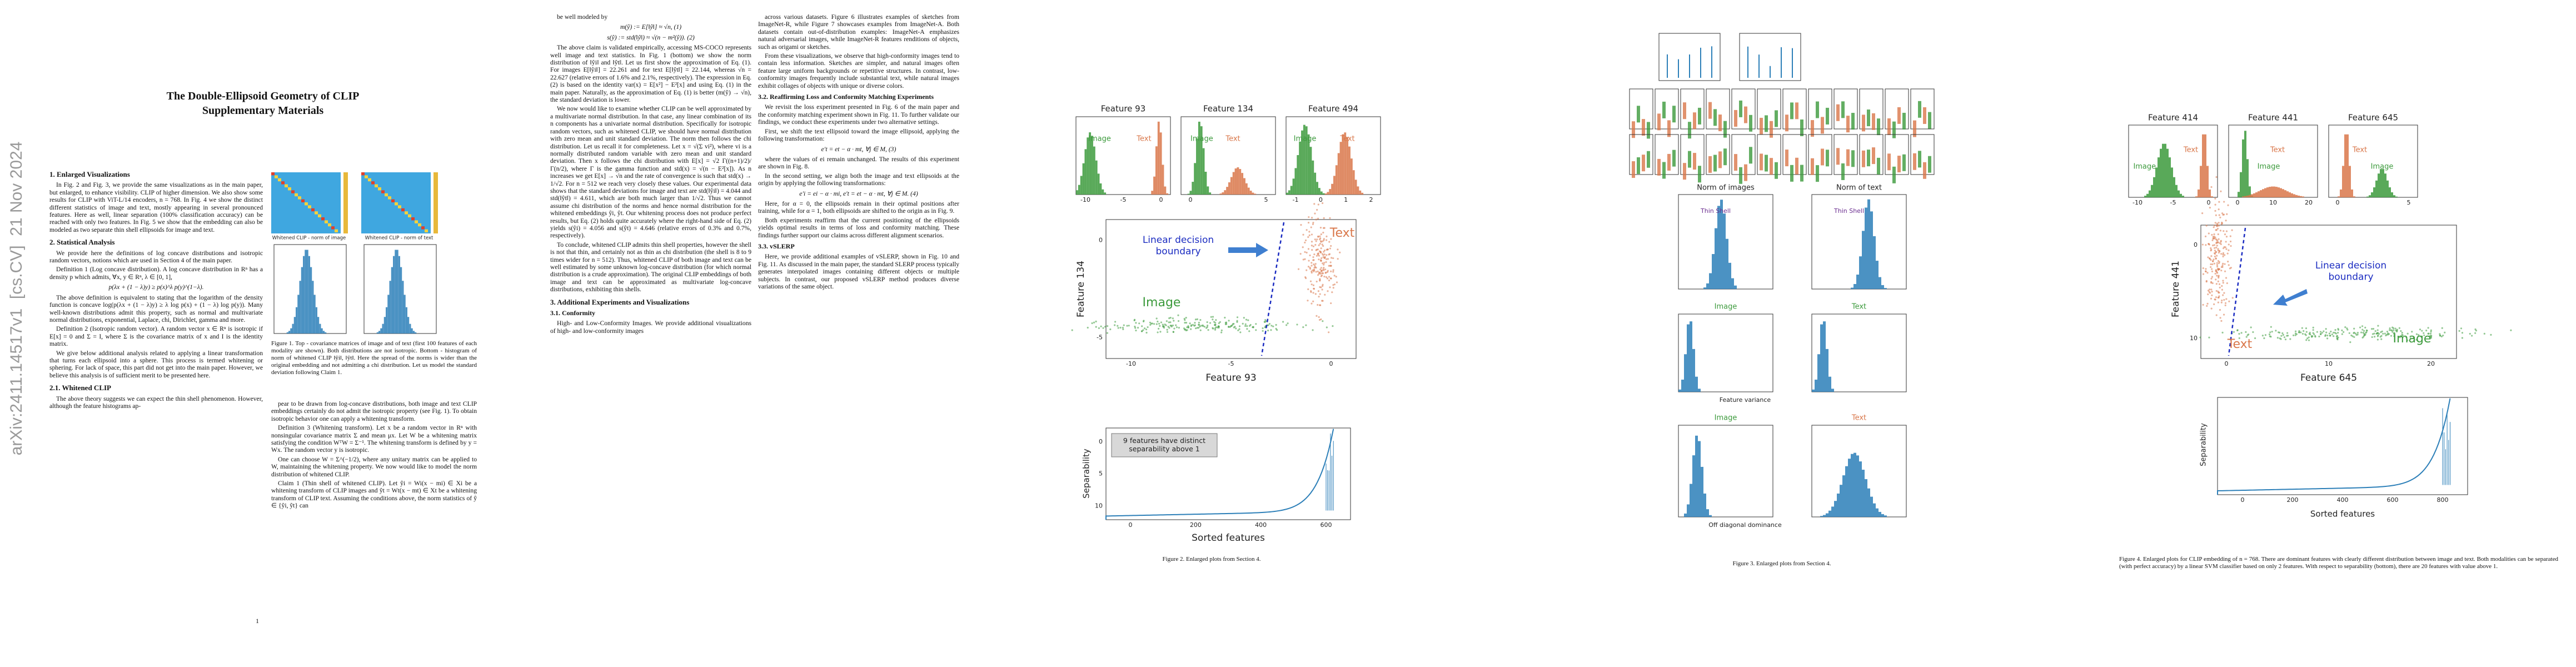  I want to click on arrow, so click(1248, 250).